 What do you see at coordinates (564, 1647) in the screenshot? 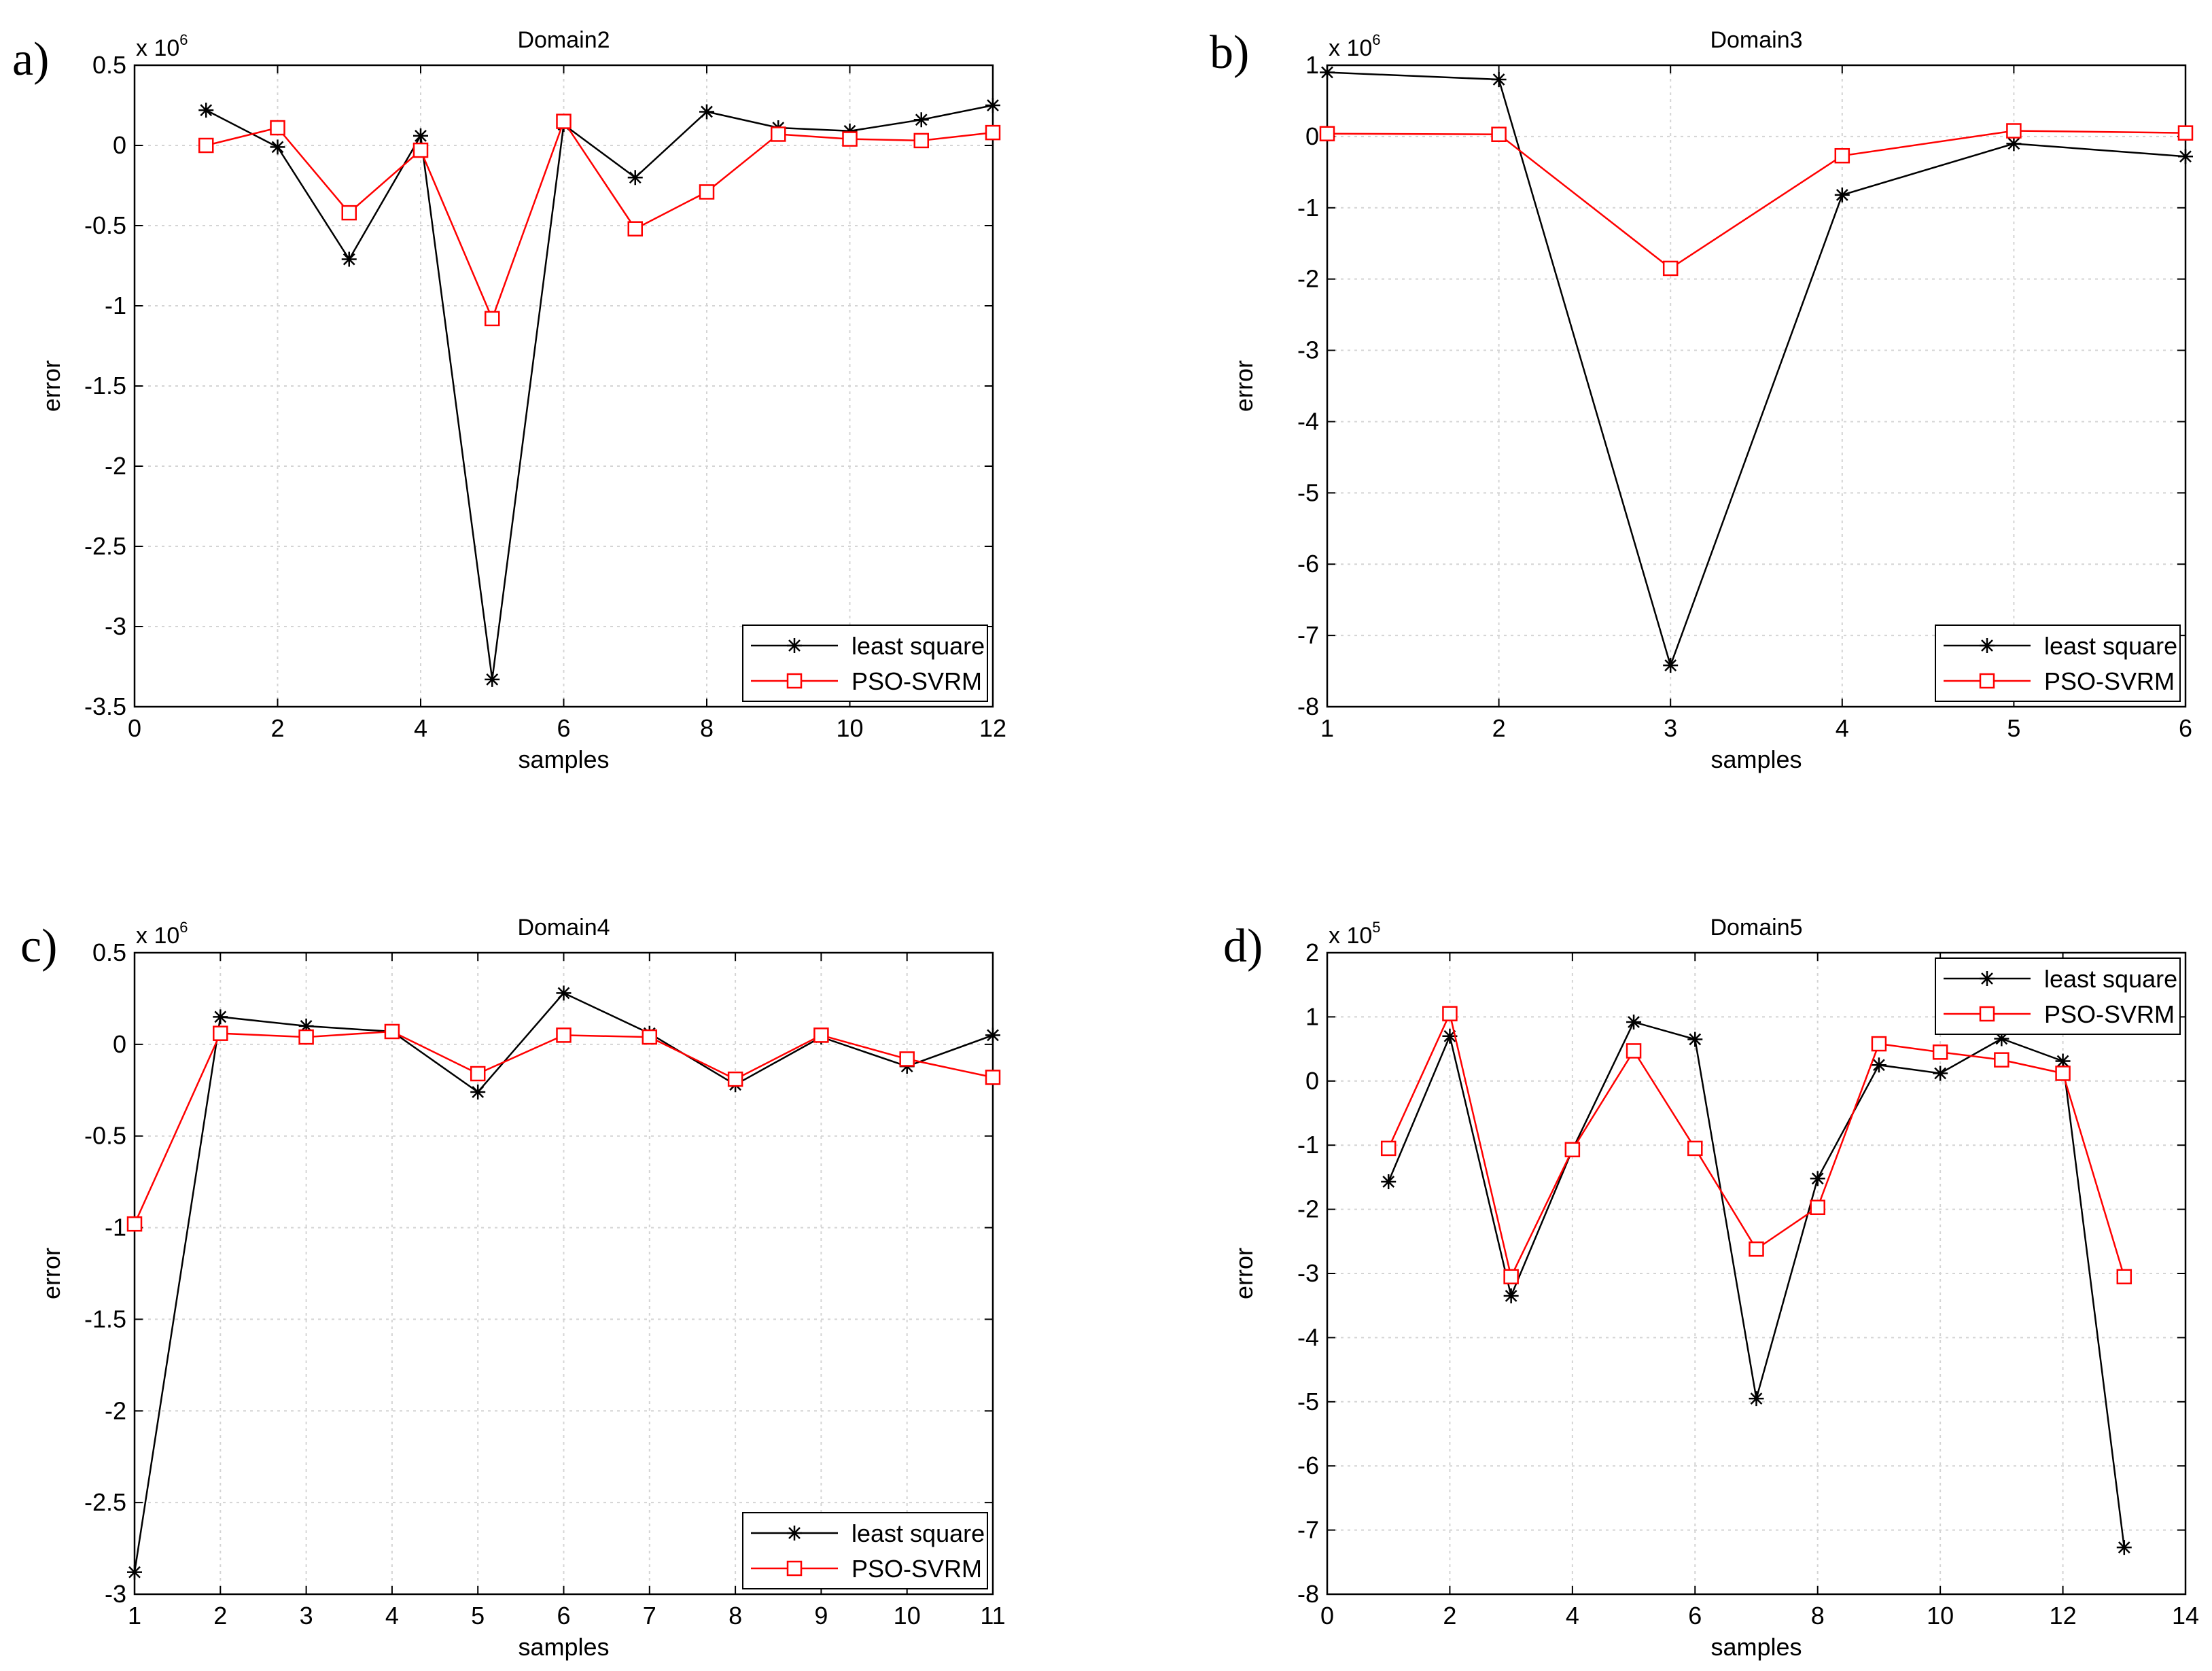
I see `x-axis-label: samples` at bounding box center [564, 1647].